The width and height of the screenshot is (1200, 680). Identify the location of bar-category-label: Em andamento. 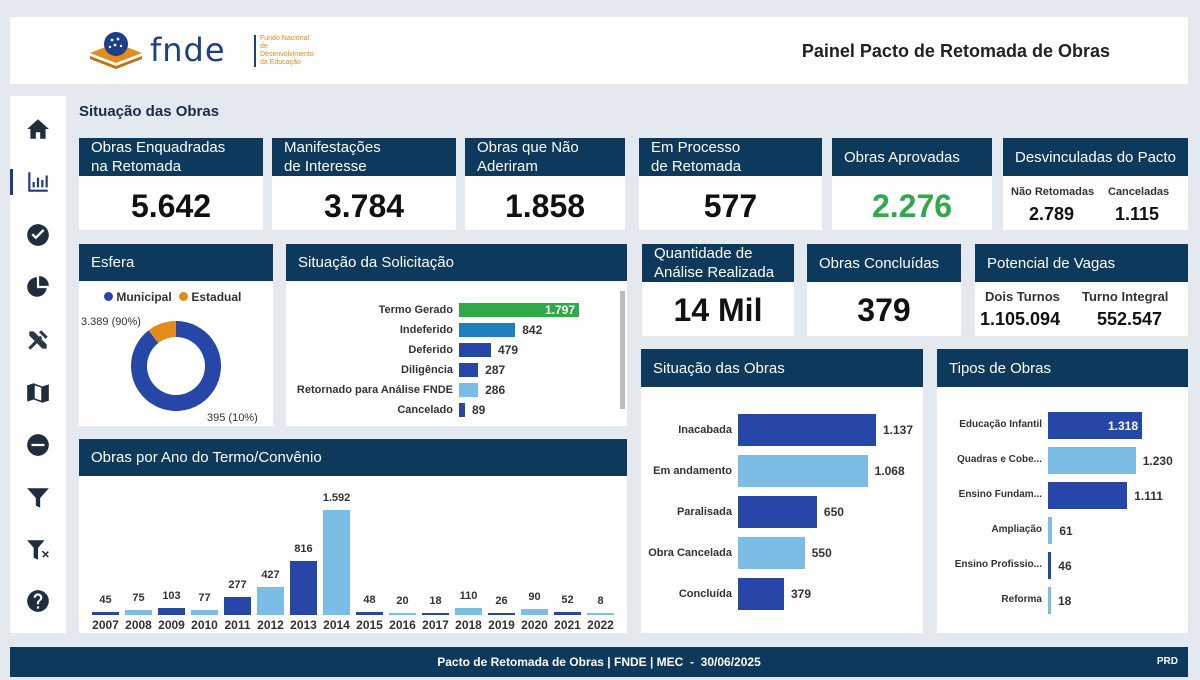
(692, 470).